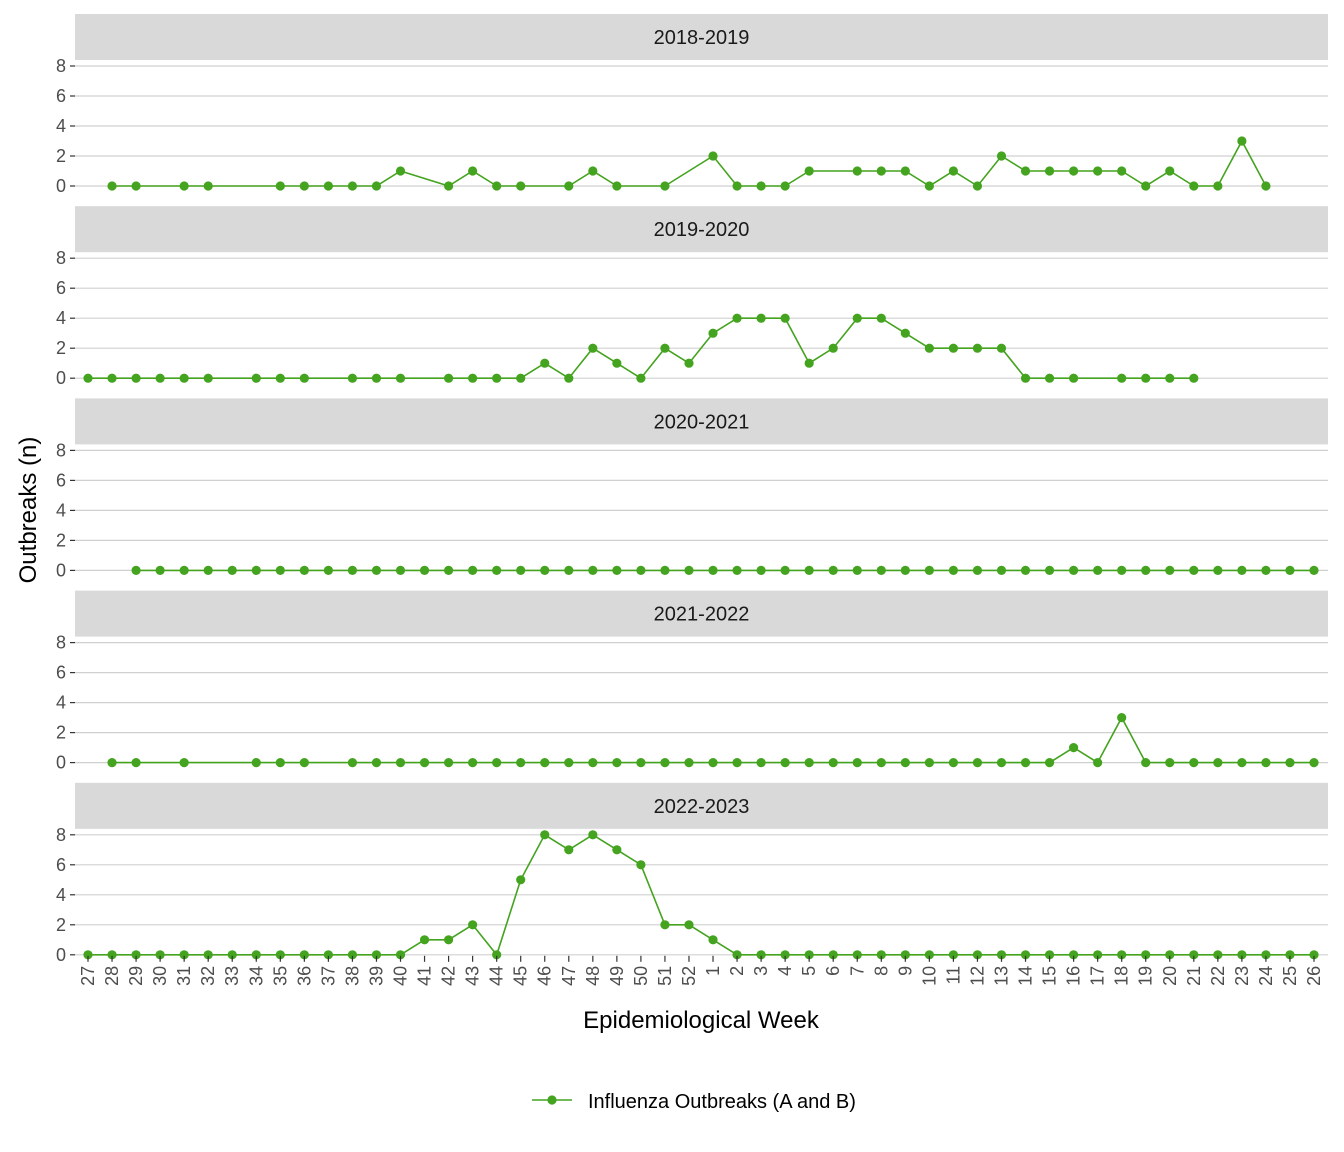 The width and height of the screenshot is (1344, 1152). I want to click on x-tick-label: 47, so click(569, 976).